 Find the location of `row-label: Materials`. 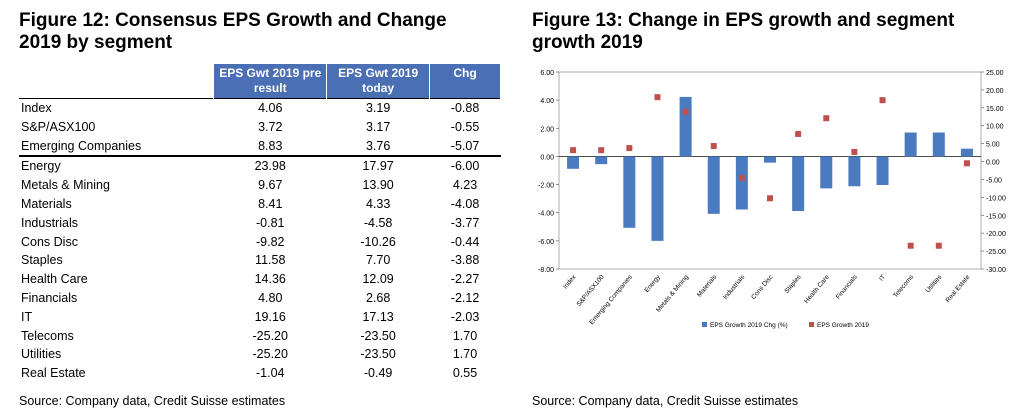

row-label: Materials is located at coordinates (46, 203).